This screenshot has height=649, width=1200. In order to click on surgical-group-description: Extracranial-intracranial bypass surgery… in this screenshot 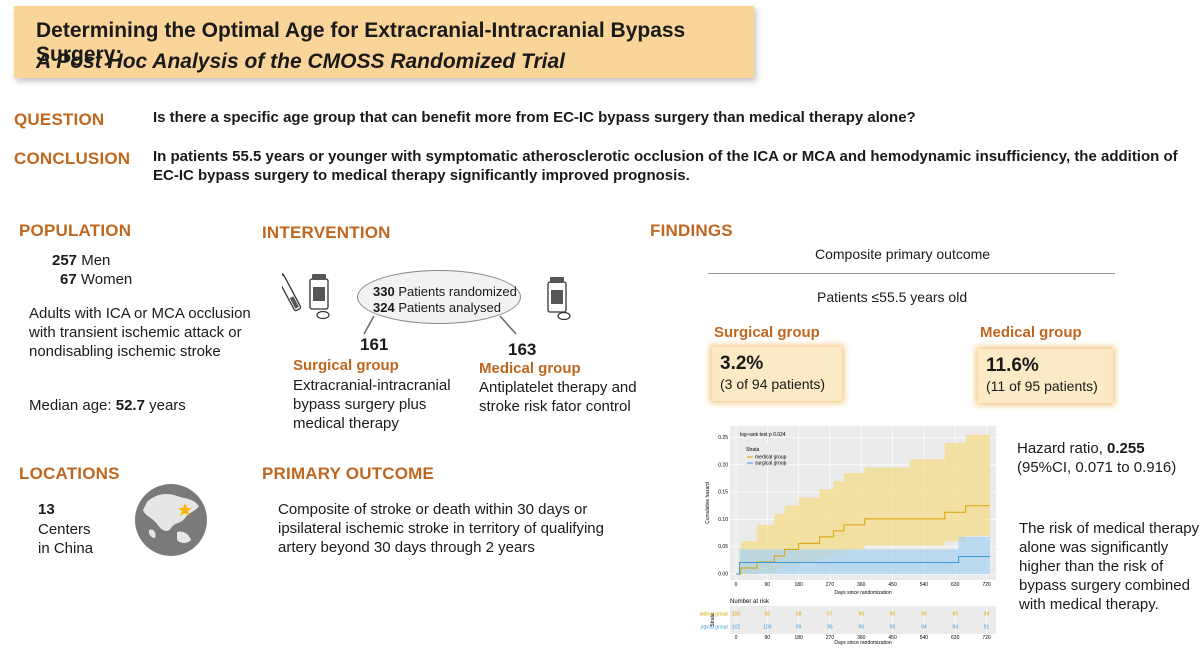, I will do `click(372, 404)`.